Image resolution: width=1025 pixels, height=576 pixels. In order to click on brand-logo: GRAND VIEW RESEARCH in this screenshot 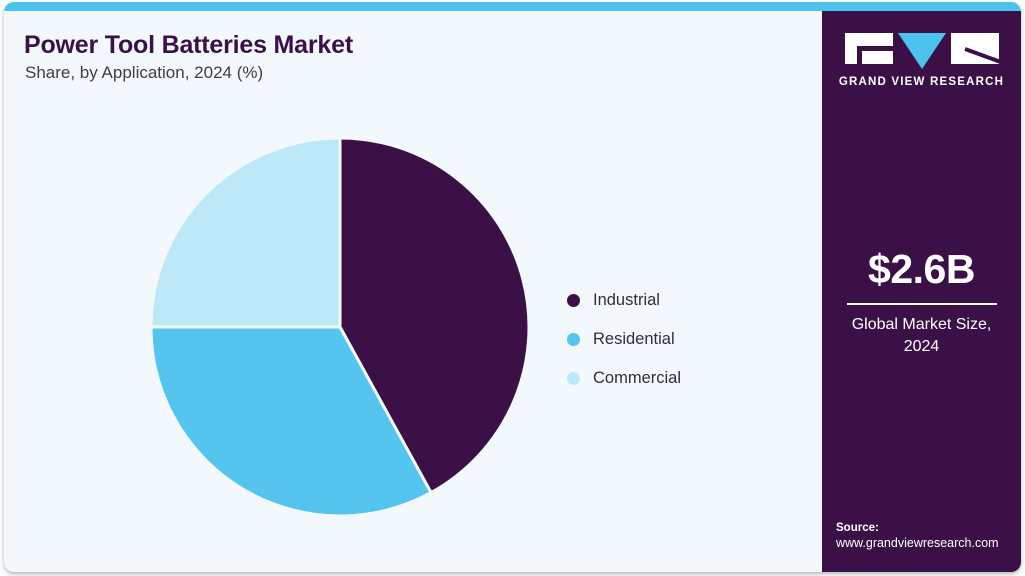, I will do `click(921, 60)`.